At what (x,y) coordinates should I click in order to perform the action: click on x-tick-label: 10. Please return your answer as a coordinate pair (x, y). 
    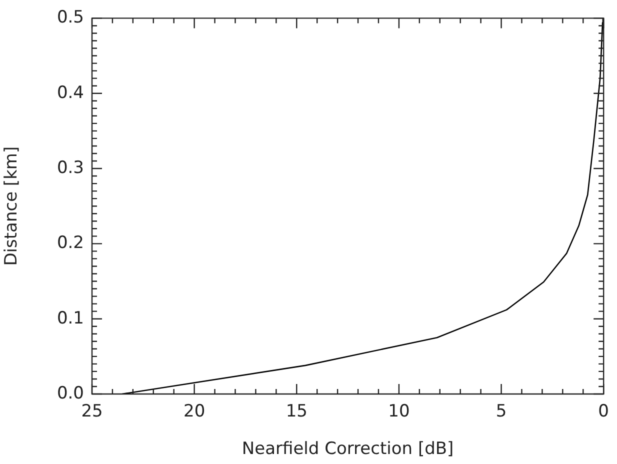
    Looking at the image, I should click on (399, 412).